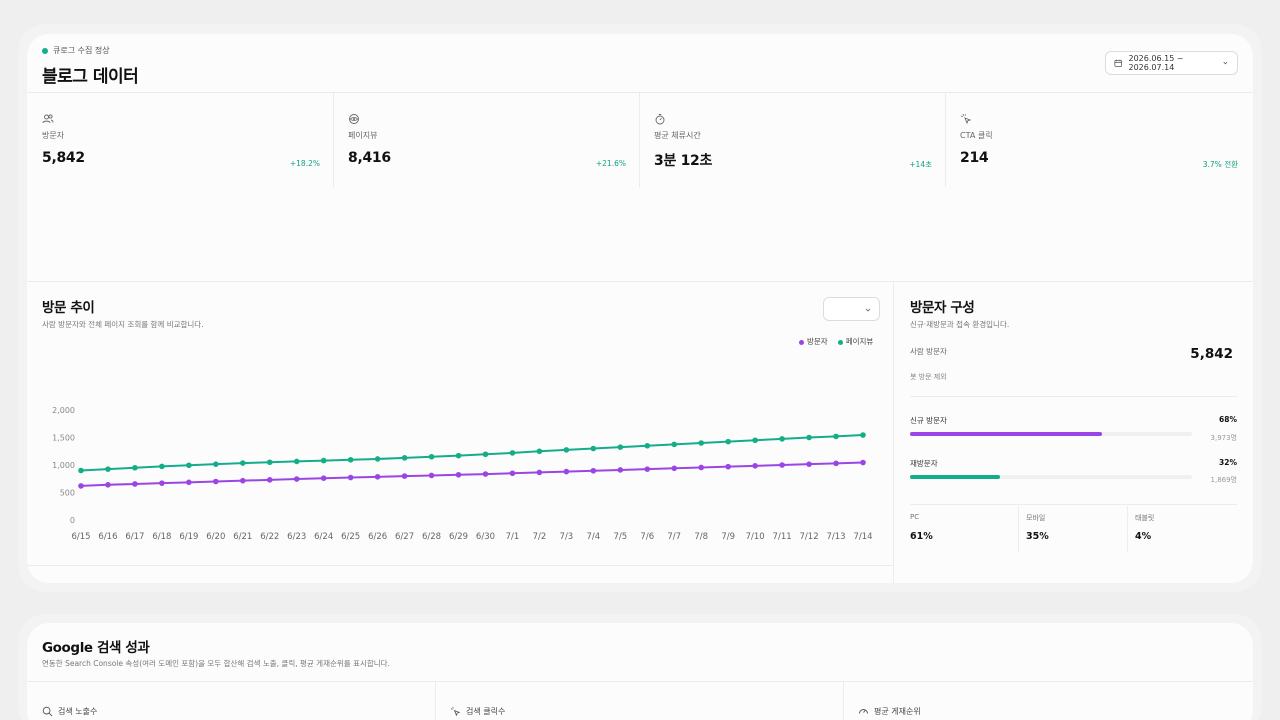 The image size is (1280, 720). I want to click on y-tick-label: 1,500, so click(63, 438).